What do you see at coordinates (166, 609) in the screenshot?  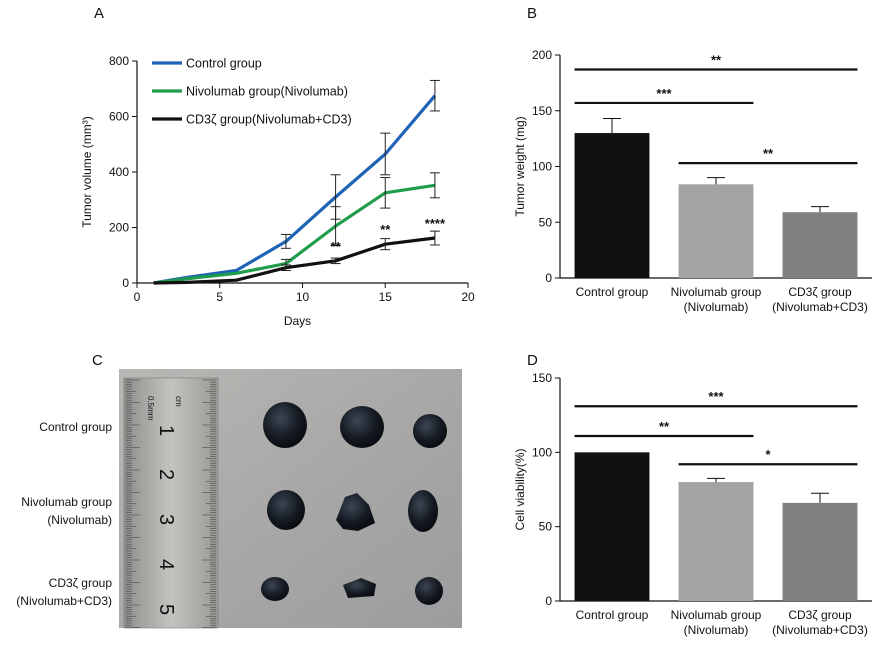 I see `ruler-number-5: 5` at bounding box center [166, 609].